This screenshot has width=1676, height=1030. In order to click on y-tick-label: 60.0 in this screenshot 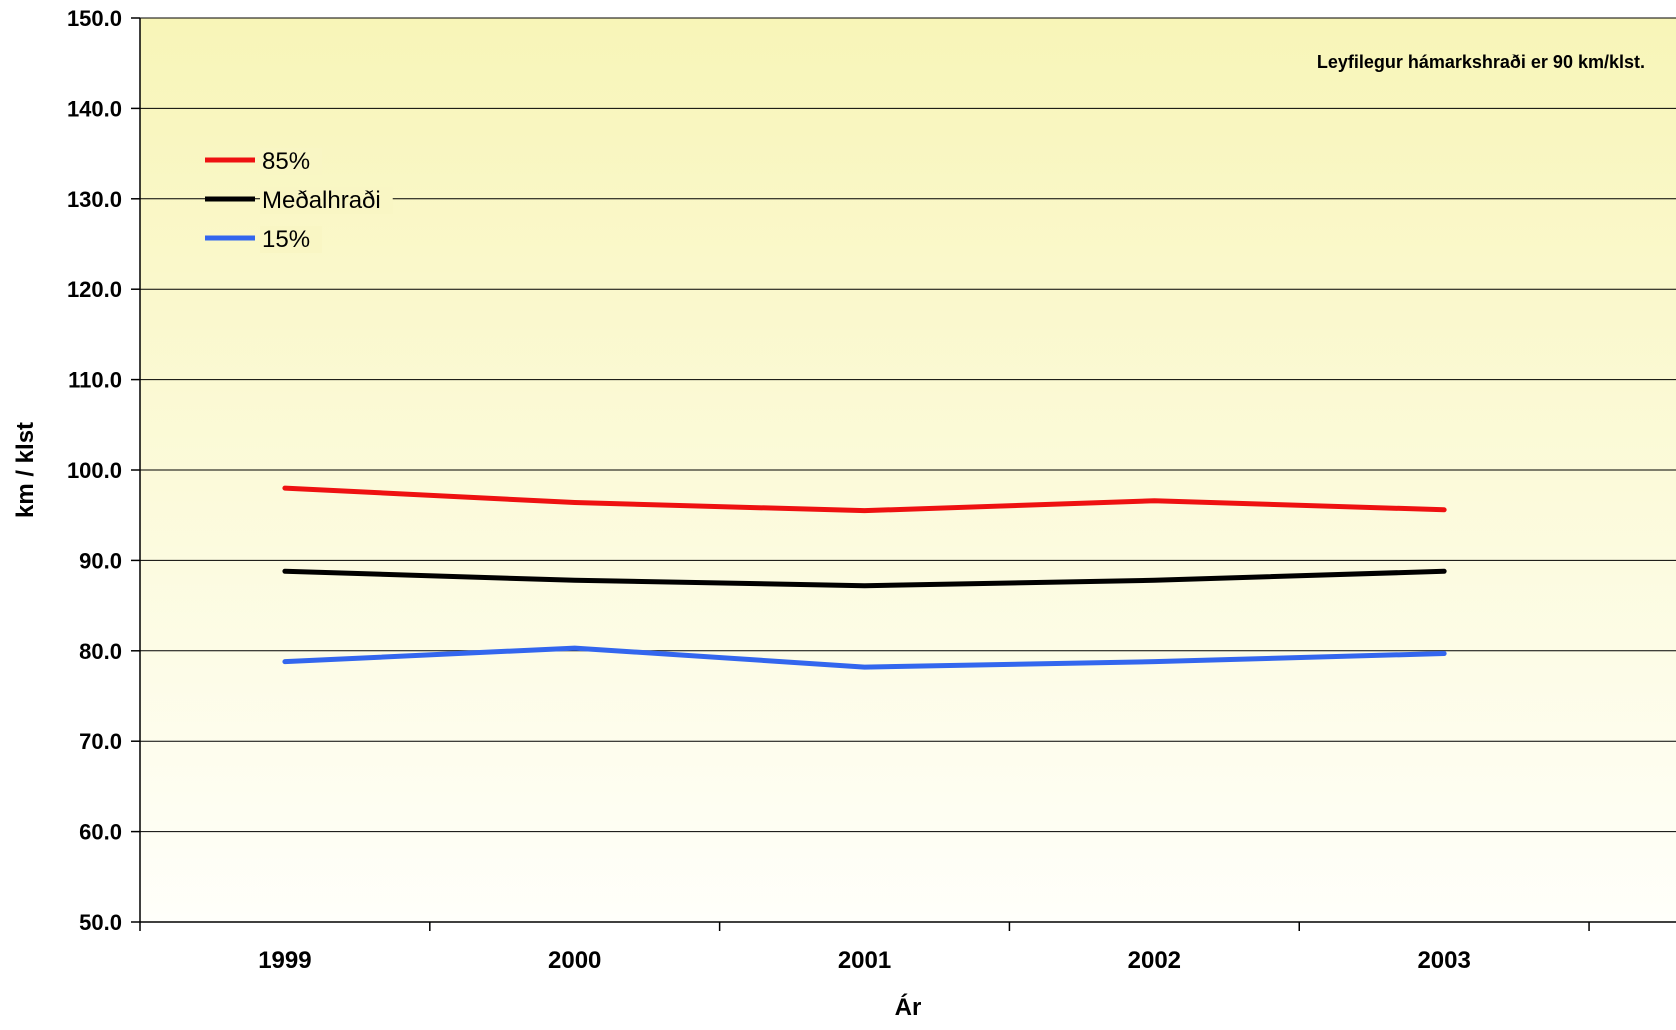, I will do `click(100, 832)`.